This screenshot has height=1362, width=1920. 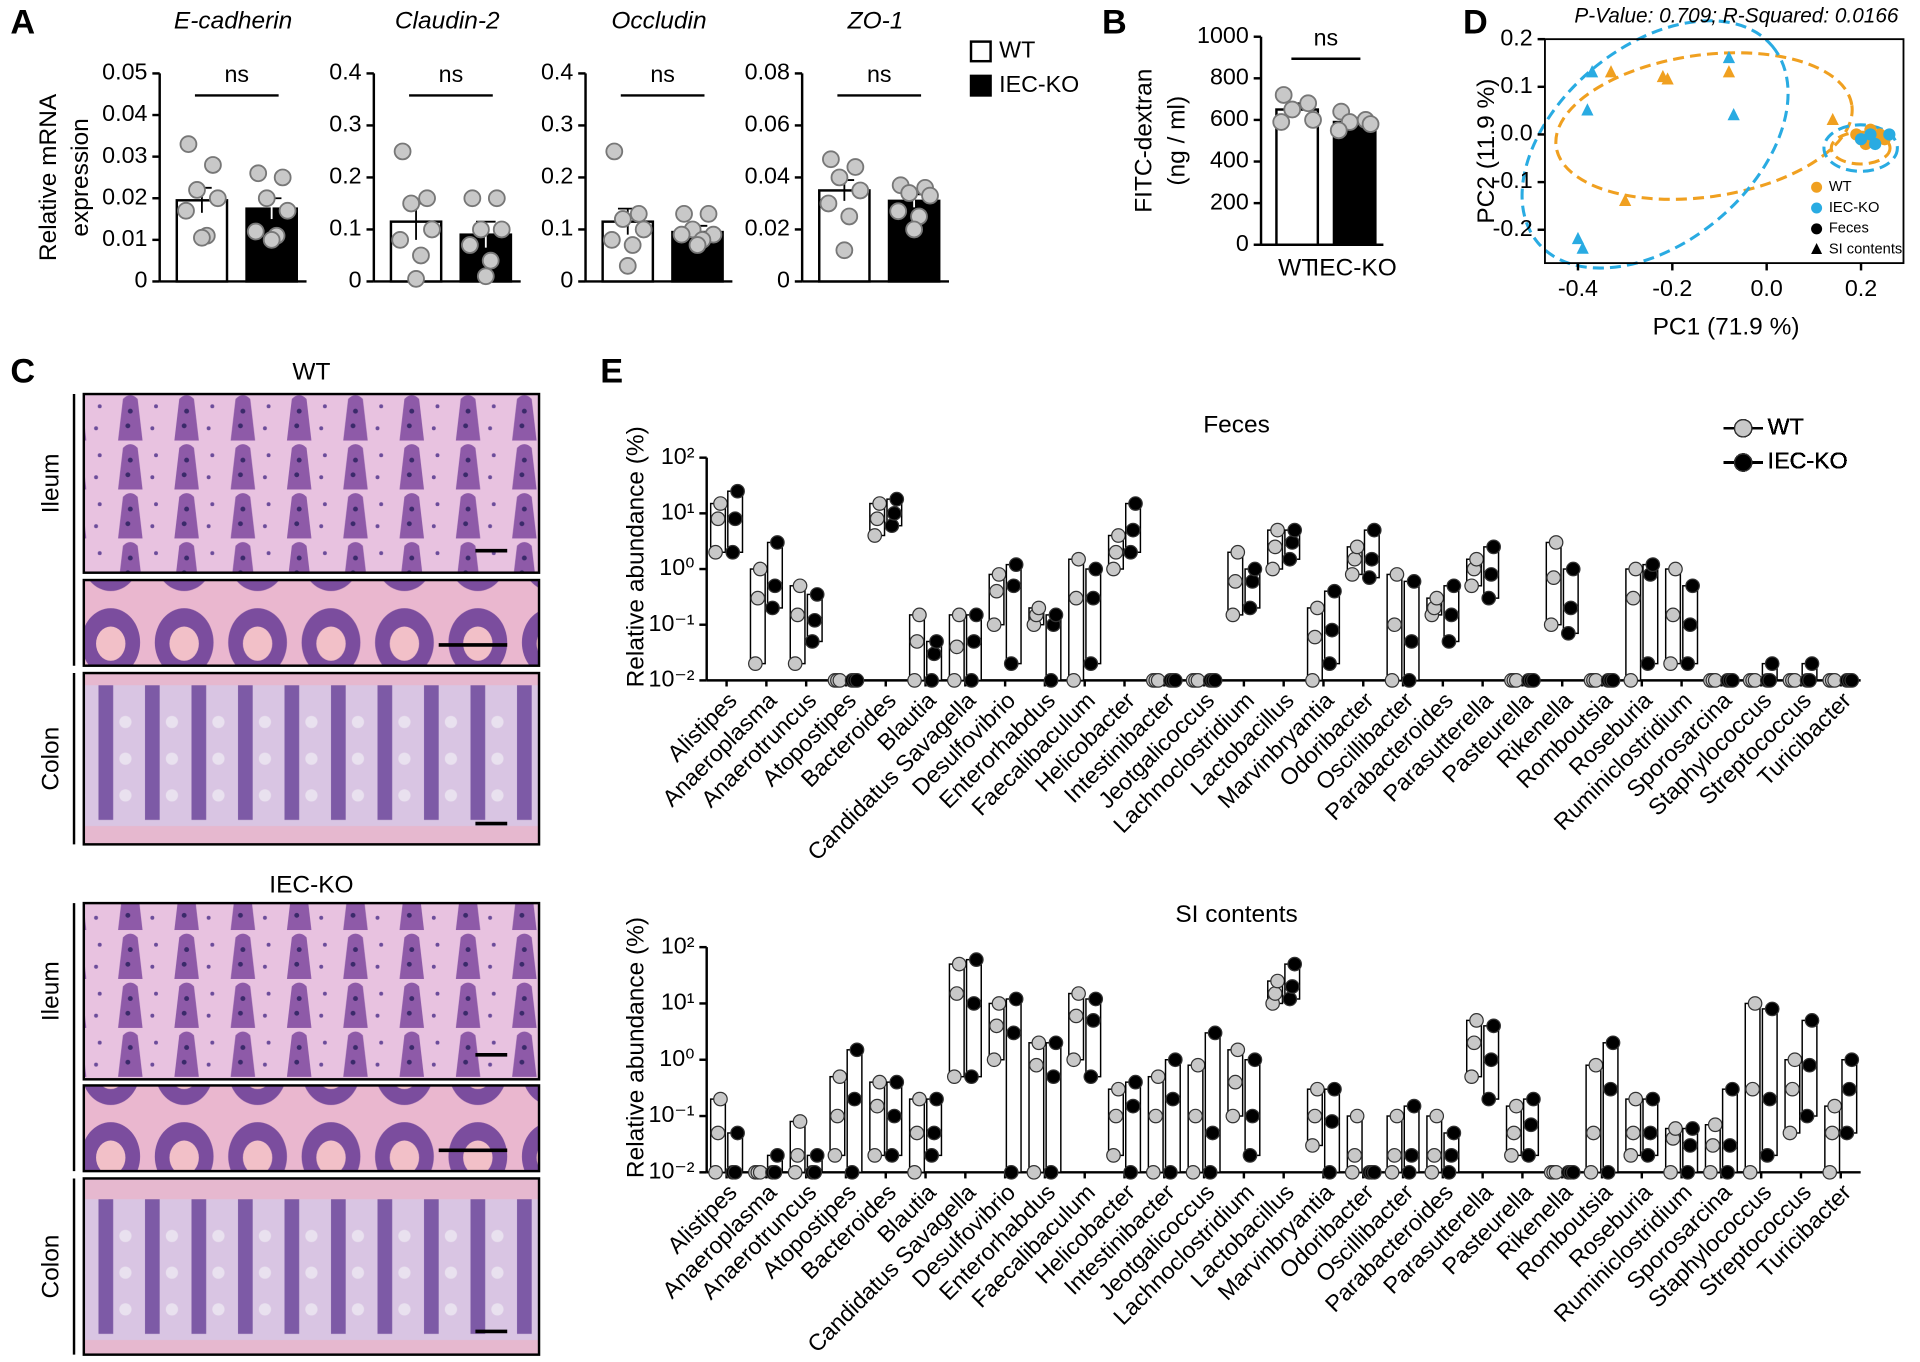 I want to click on ileum-image, so click(x=311, y=991).